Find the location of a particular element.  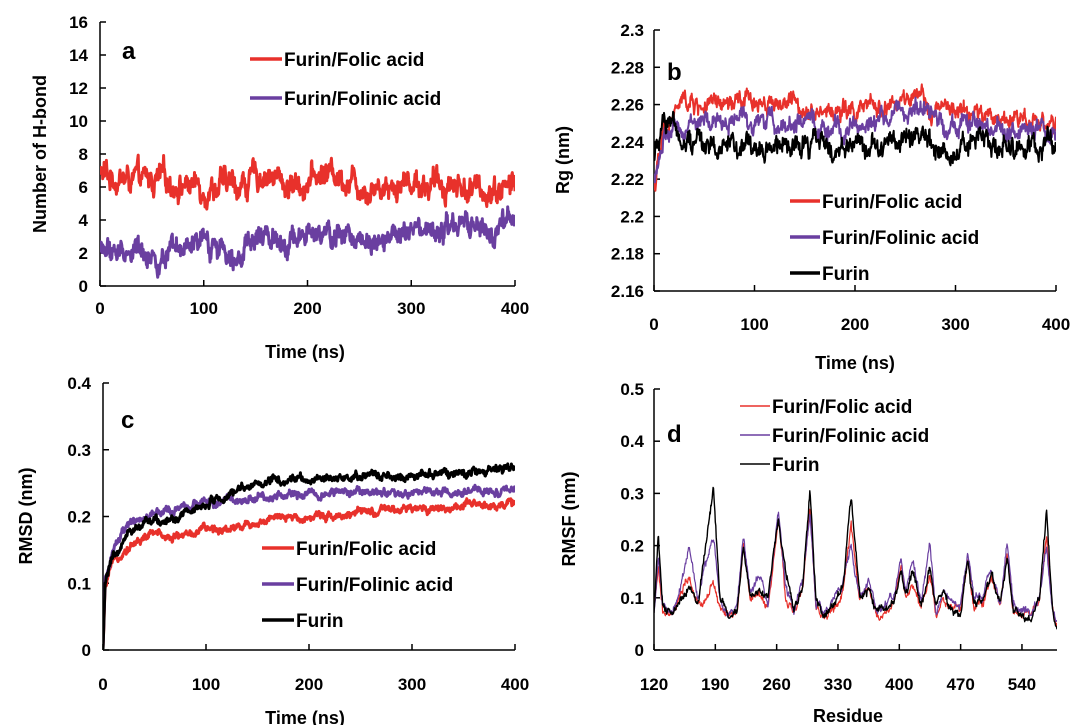

panel-c-xtick-label: 100 is located at coordinates (206, 684).